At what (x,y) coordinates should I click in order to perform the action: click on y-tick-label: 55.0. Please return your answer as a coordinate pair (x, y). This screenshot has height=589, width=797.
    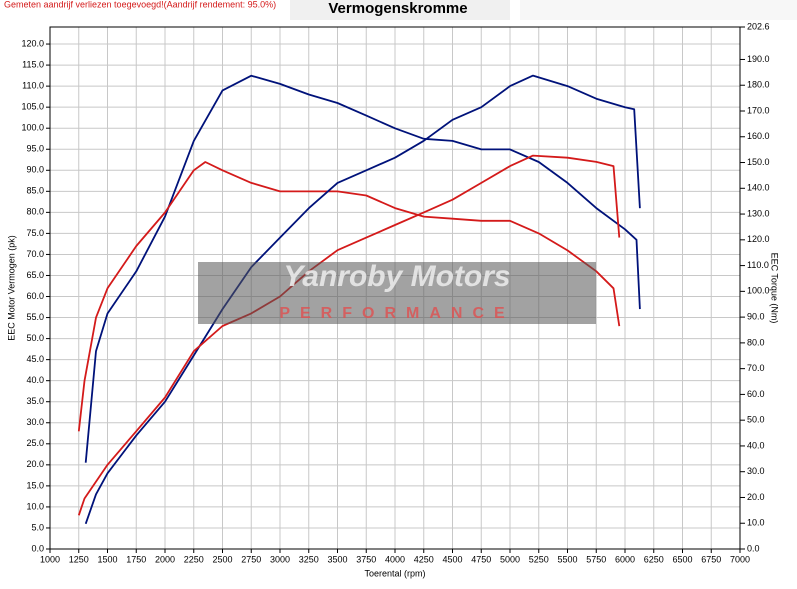
    Looking at the image, I should click on (35, 317).